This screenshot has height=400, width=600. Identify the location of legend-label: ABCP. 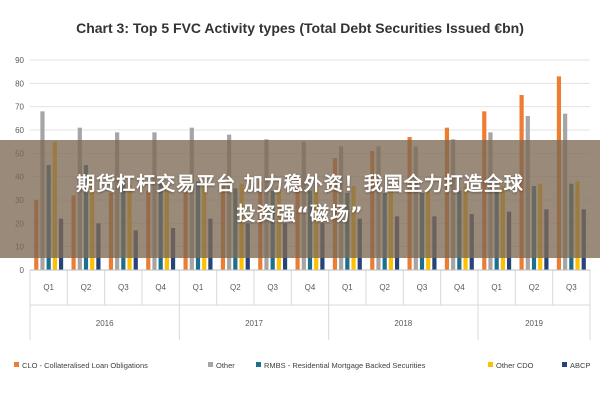
(580, 365).